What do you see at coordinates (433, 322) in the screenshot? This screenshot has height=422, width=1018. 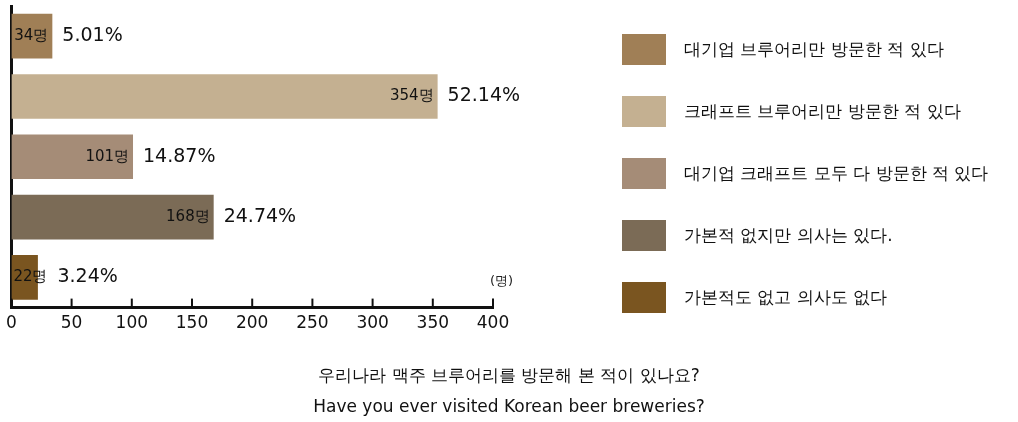 I see `x-tick-label: 350` at bounding box center [433, 322].